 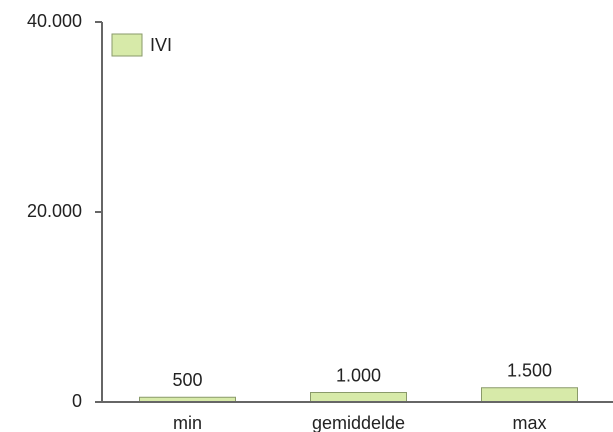 I want to click on y-tick-label: 20.000, so click(x=54, y=211).